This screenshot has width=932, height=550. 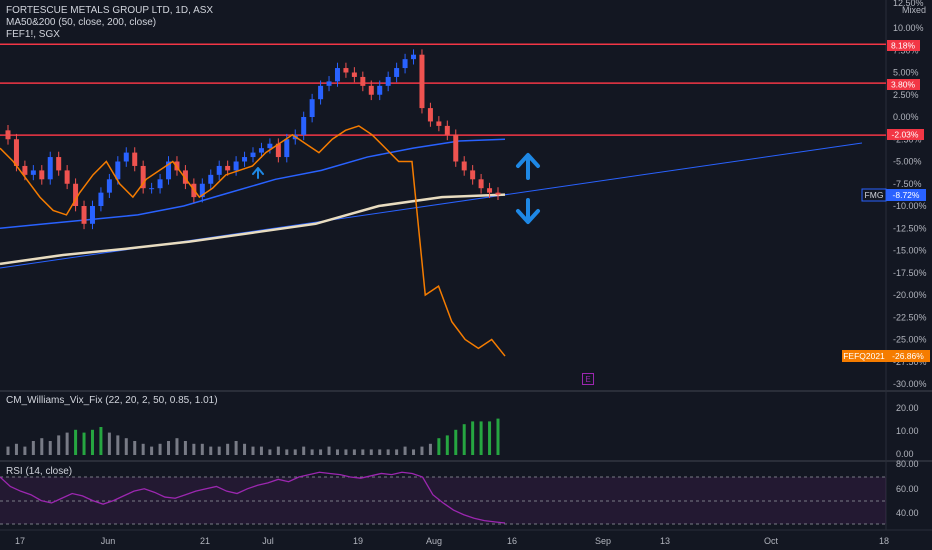 I want to click on ma200-line, so click(x=253, y=229).